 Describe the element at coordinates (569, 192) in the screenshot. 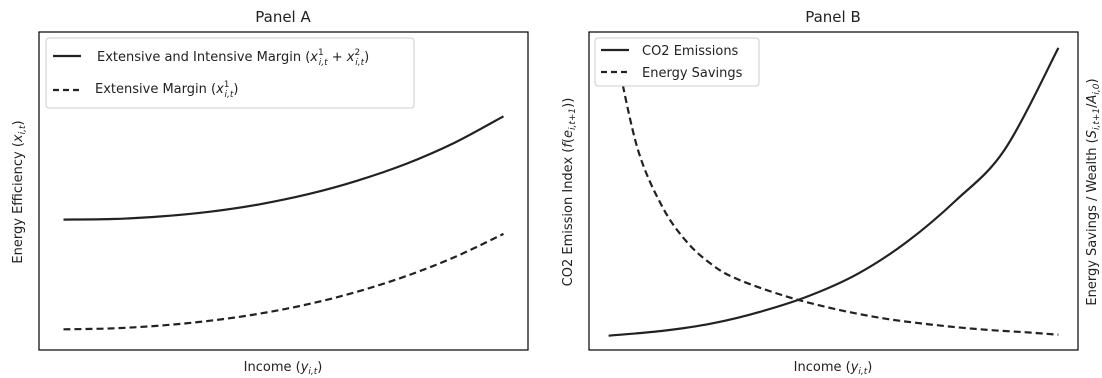

I see `panel-b-y-axis-label-left: CO2 Emission Index (f(ei,t+1))` at that location.